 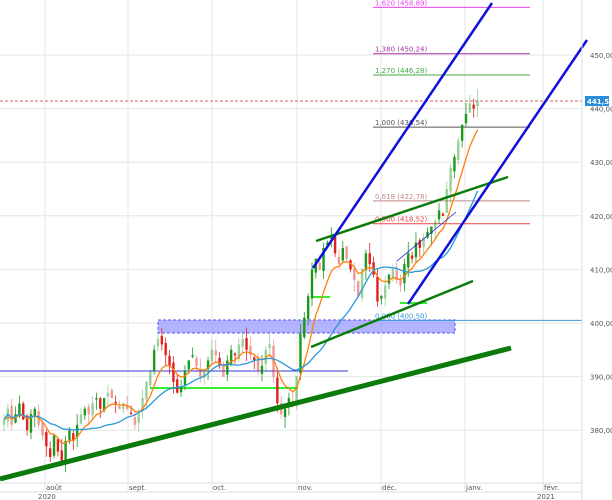 I want to click on support-zone, so click(x=306, y=326).